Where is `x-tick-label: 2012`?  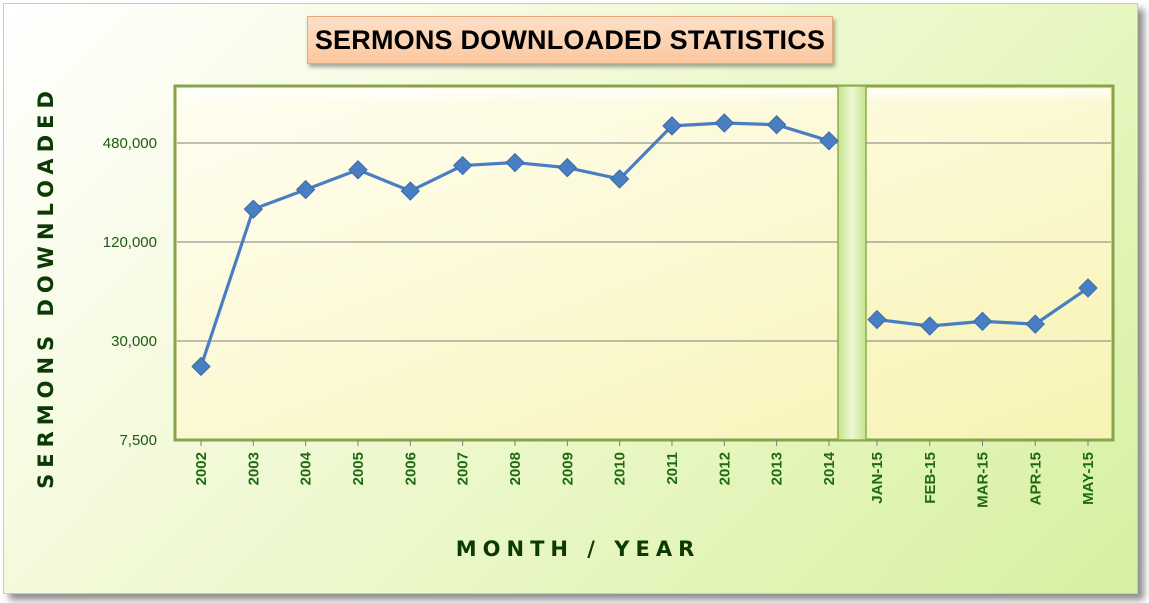
x-tick-label: 2012 is located at coordinates (724, 468).